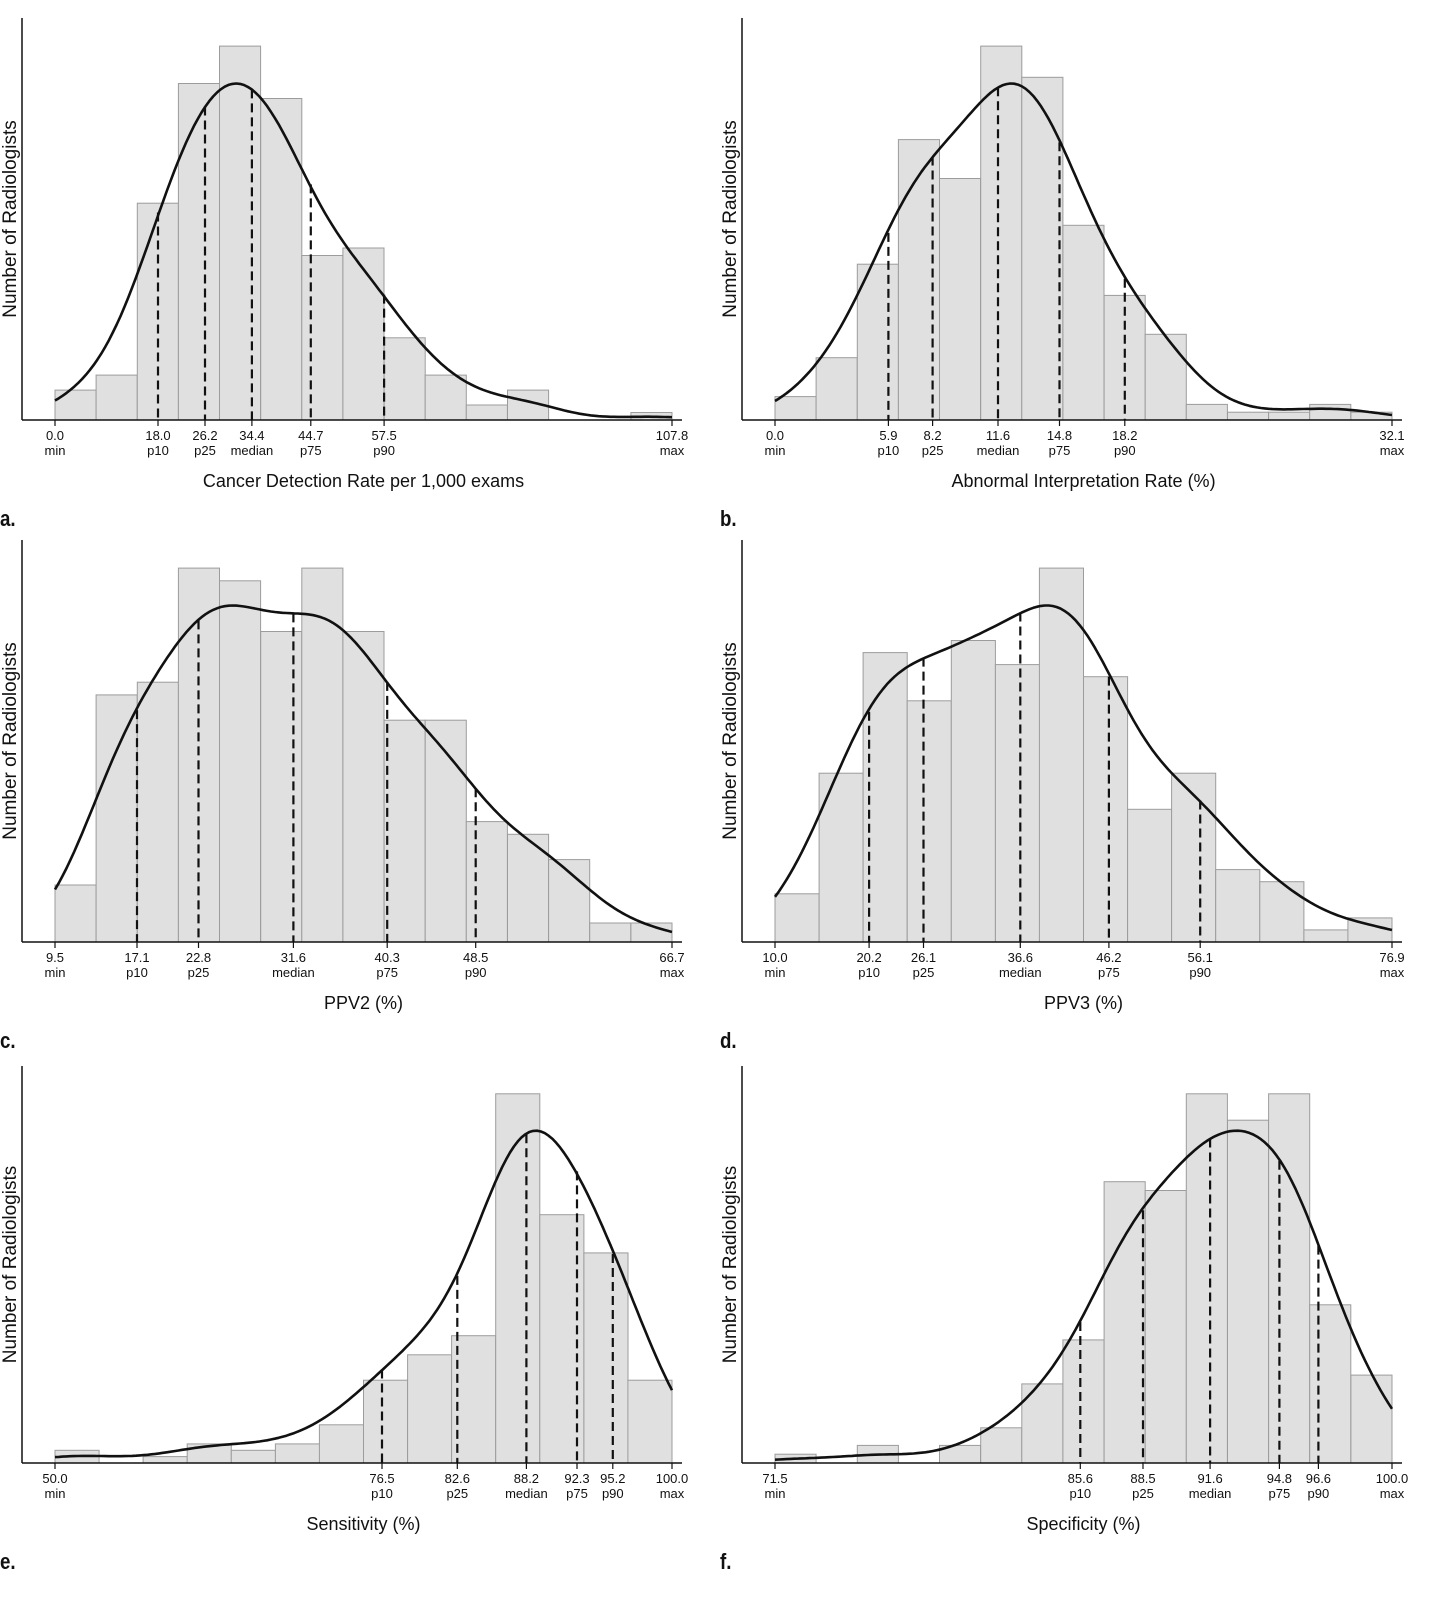  What do you see at coordinates (612, 1478) in the screenshot?
I see `x-tick-value-label: 95.2` at bounding box center [612, 1478].